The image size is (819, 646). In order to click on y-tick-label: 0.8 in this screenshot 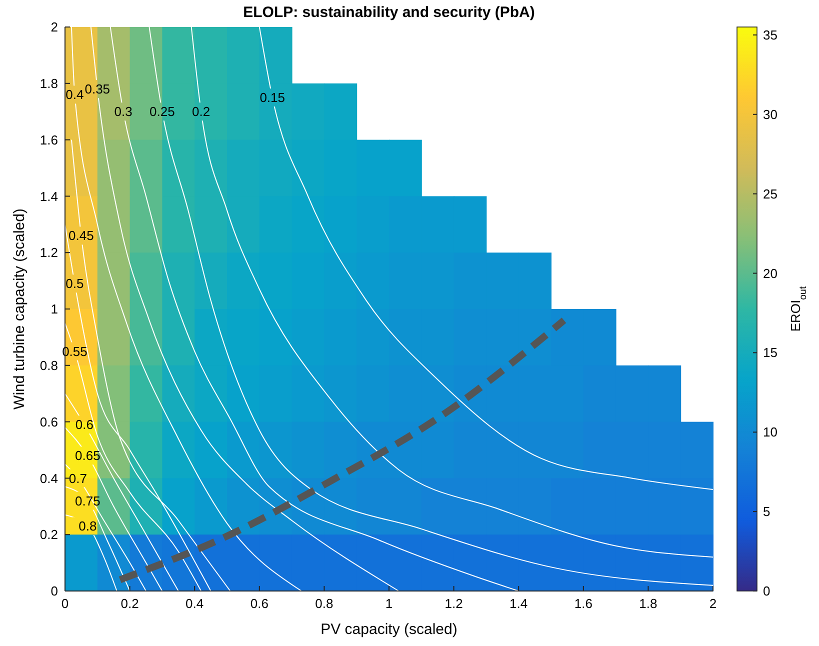, I will do `click(49, 365)`.